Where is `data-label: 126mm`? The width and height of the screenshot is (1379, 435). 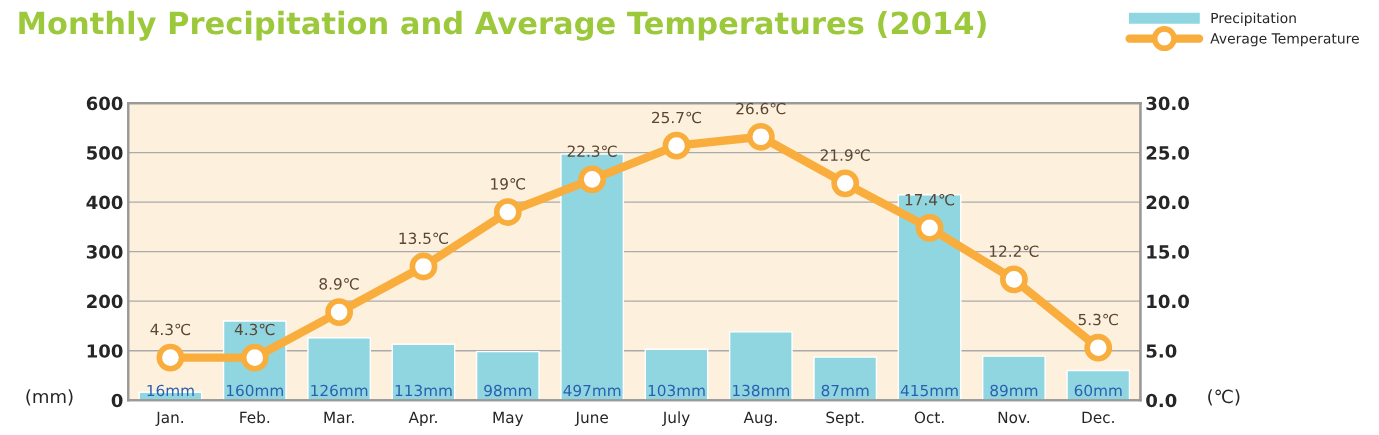
data-label: 126mm is located at coordinates (339, 390).